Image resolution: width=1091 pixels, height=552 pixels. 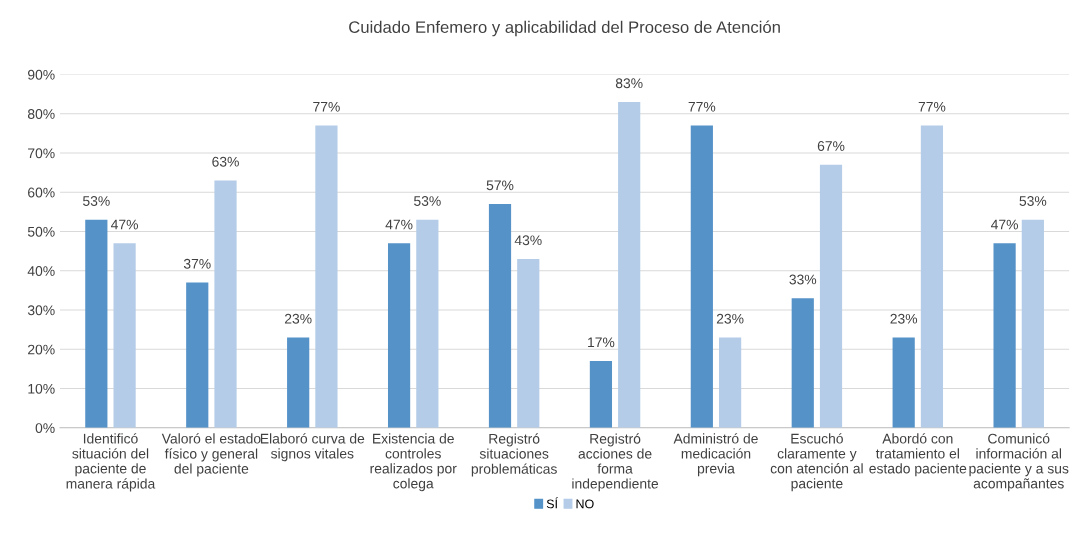 What do you see at coordinates (41, 114) in the screenshot?
I see `y-tick-label: 80%` at bounding box center [41, 114].